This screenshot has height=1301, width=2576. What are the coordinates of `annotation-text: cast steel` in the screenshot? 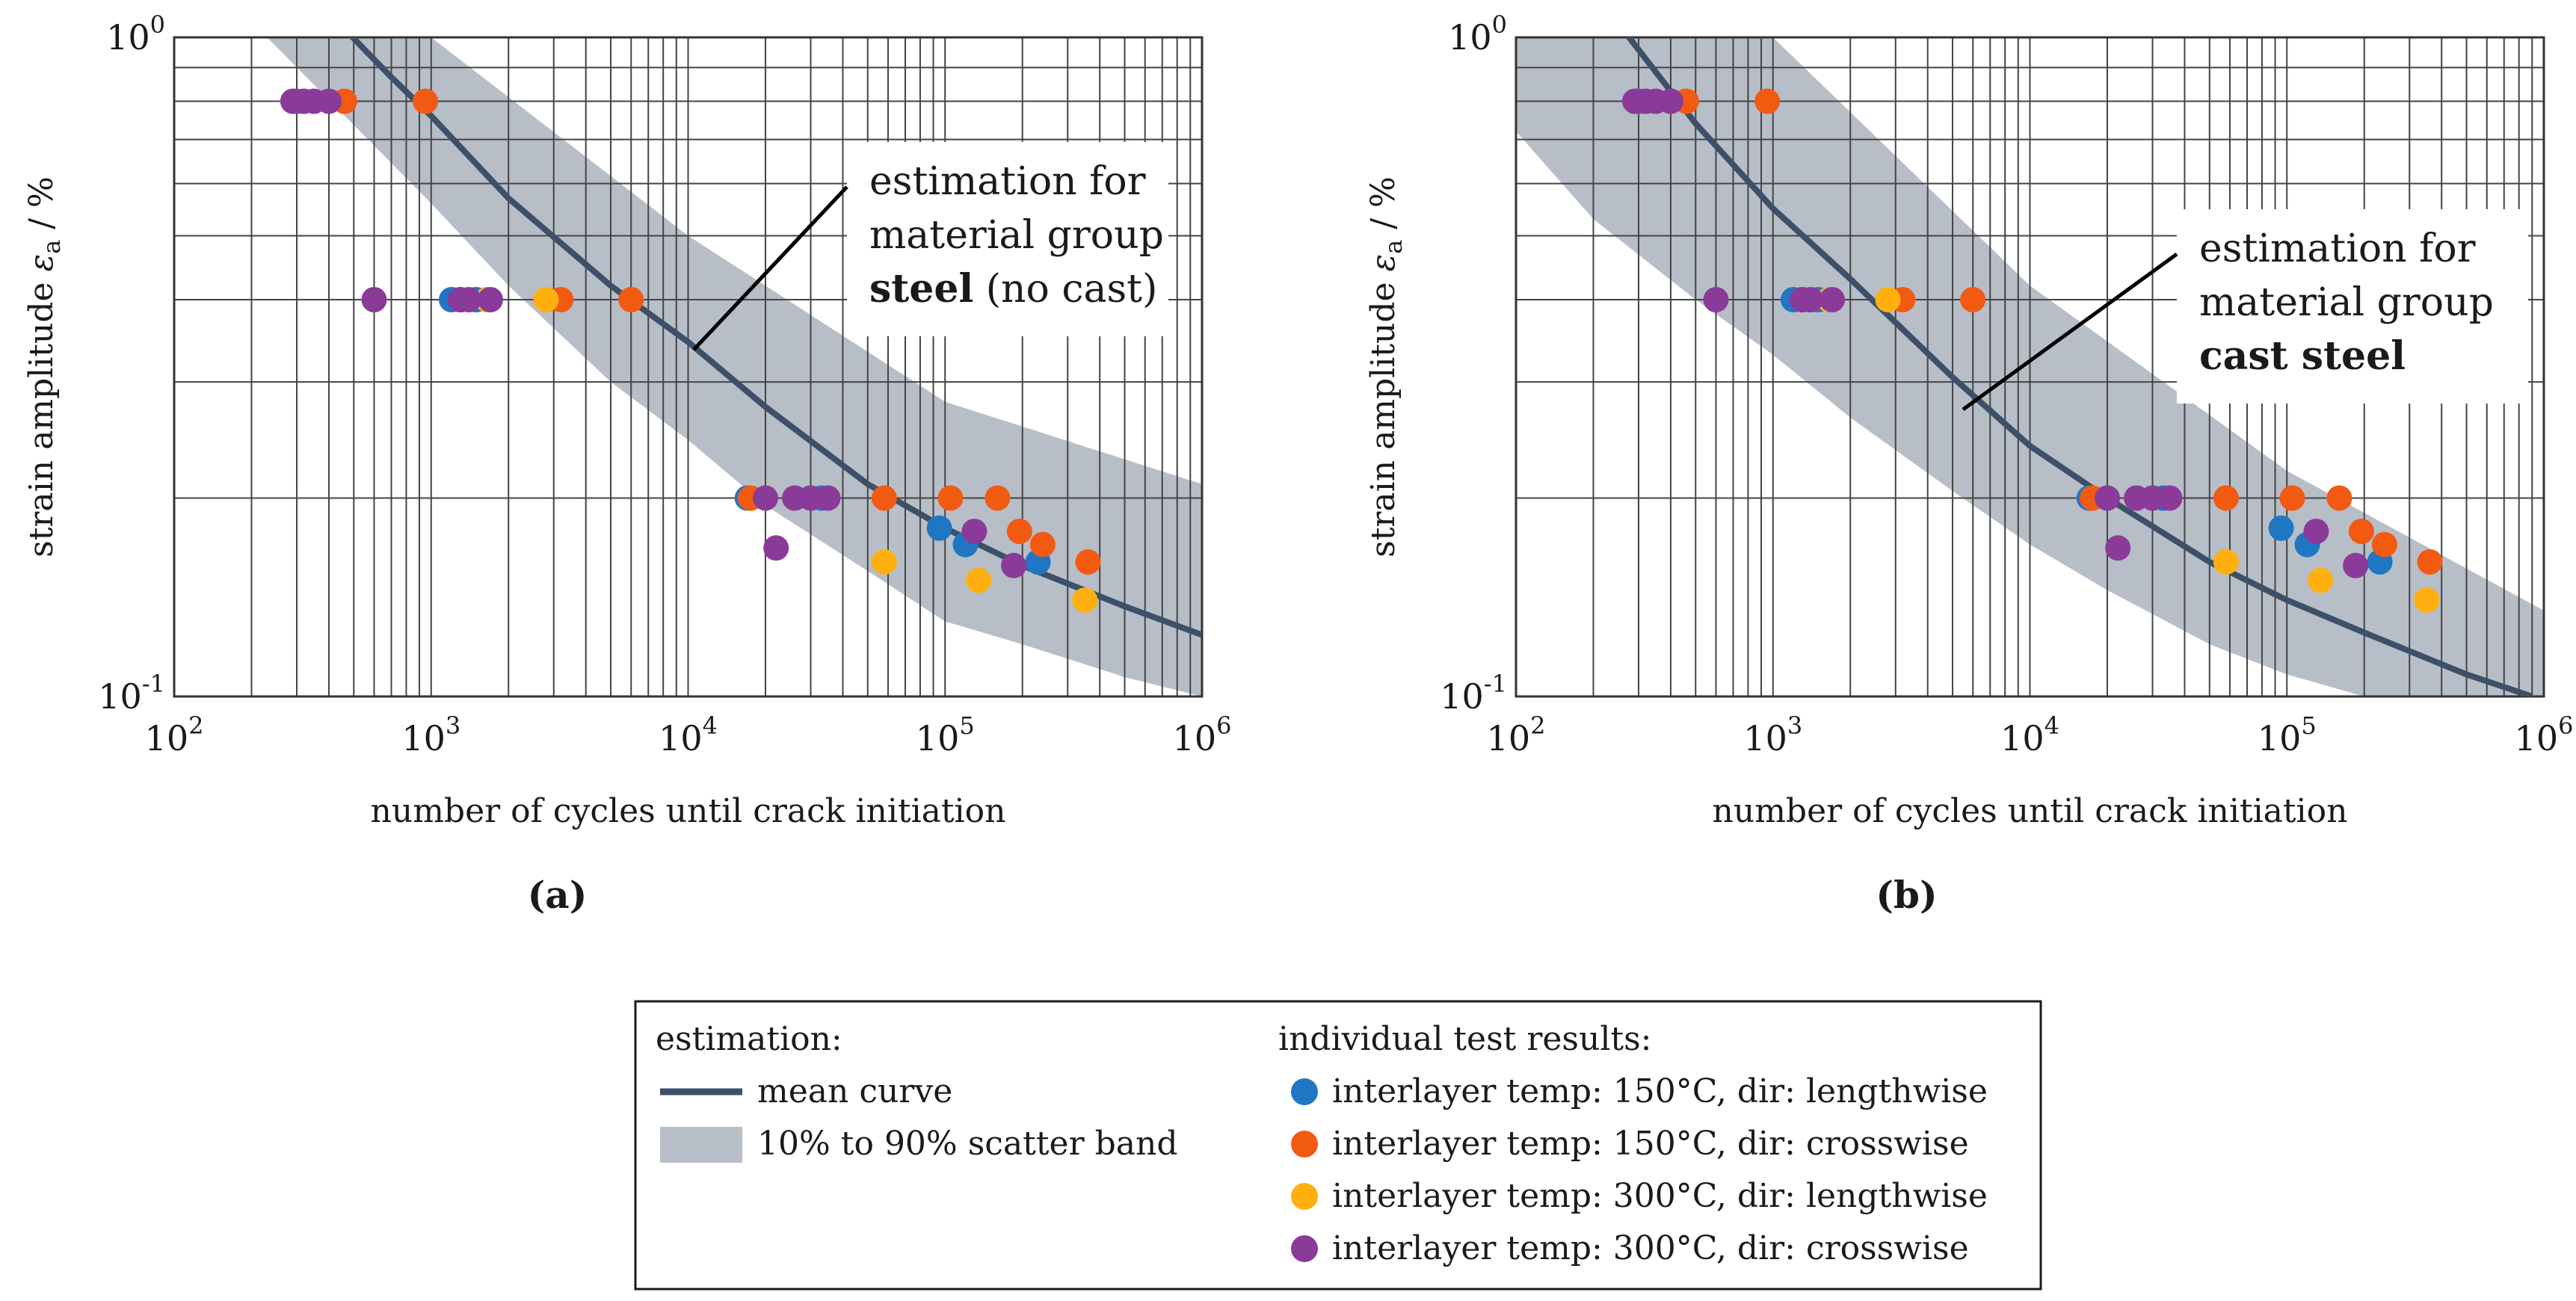 It's located at (2302, 356).